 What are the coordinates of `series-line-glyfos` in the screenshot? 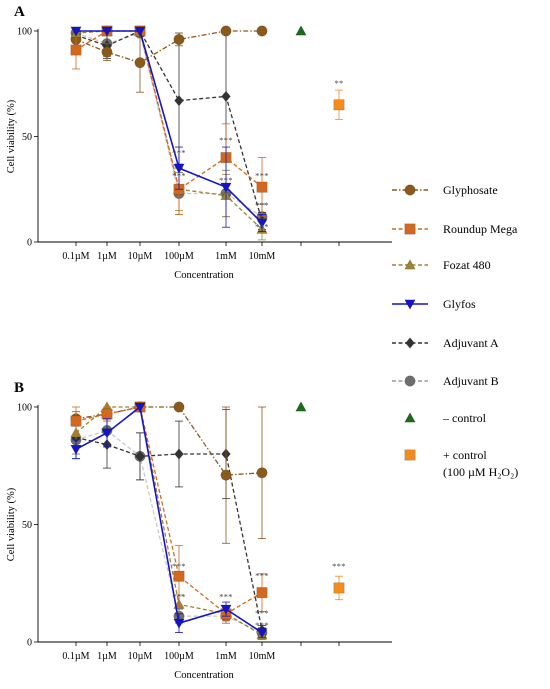 It's located at (169, 127).